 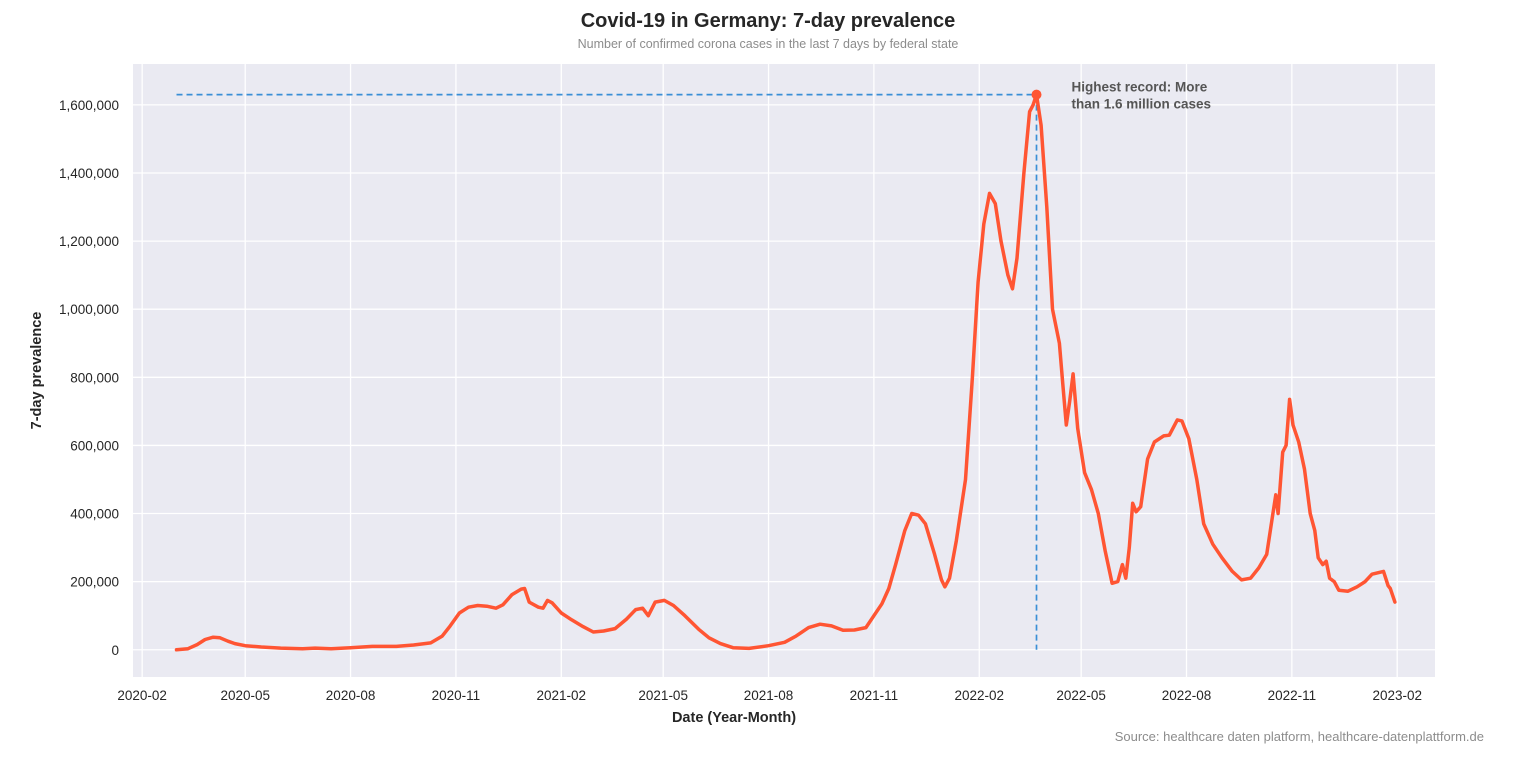 What do you see at coordinates (89, 309) in the screenshot?
I see `y-tick-label: 1,000,000` at bounding box center [89, 309].